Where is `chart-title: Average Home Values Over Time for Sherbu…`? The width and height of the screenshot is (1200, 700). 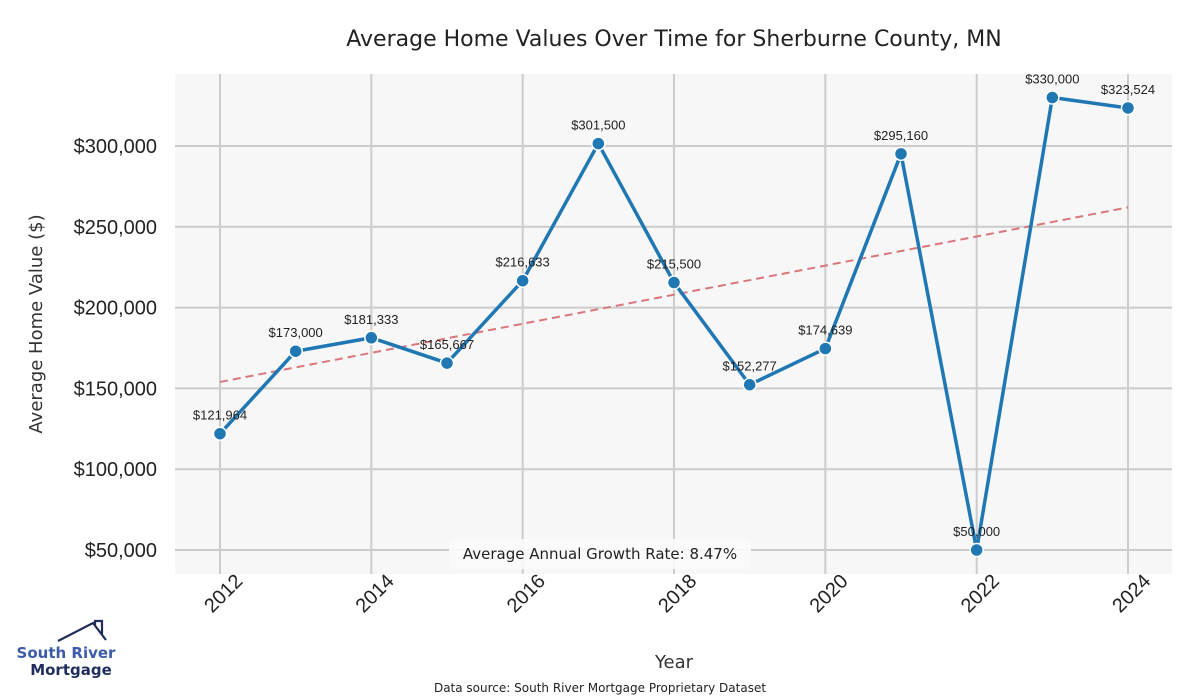 chart-title: Average Home Values Over Time for Sherbu… is located at coordinates (673, 39).